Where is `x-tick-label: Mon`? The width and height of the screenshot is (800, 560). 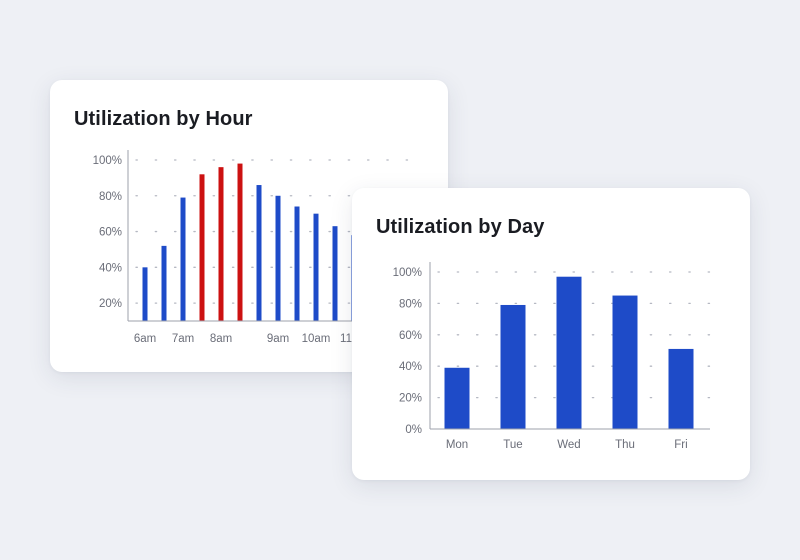
x-tick-label: Mon is located at coordinates (457, 445).